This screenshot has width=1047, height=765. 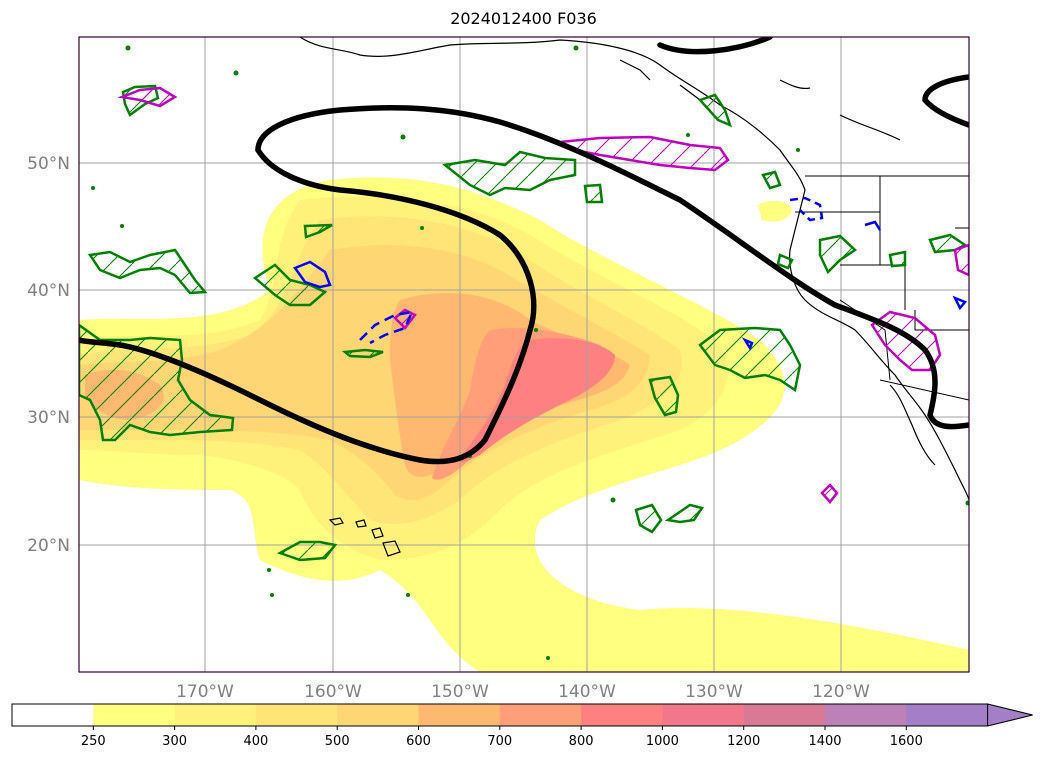 I want to click on colorbar-tick-label: 1000, so click(x=662, y=741).